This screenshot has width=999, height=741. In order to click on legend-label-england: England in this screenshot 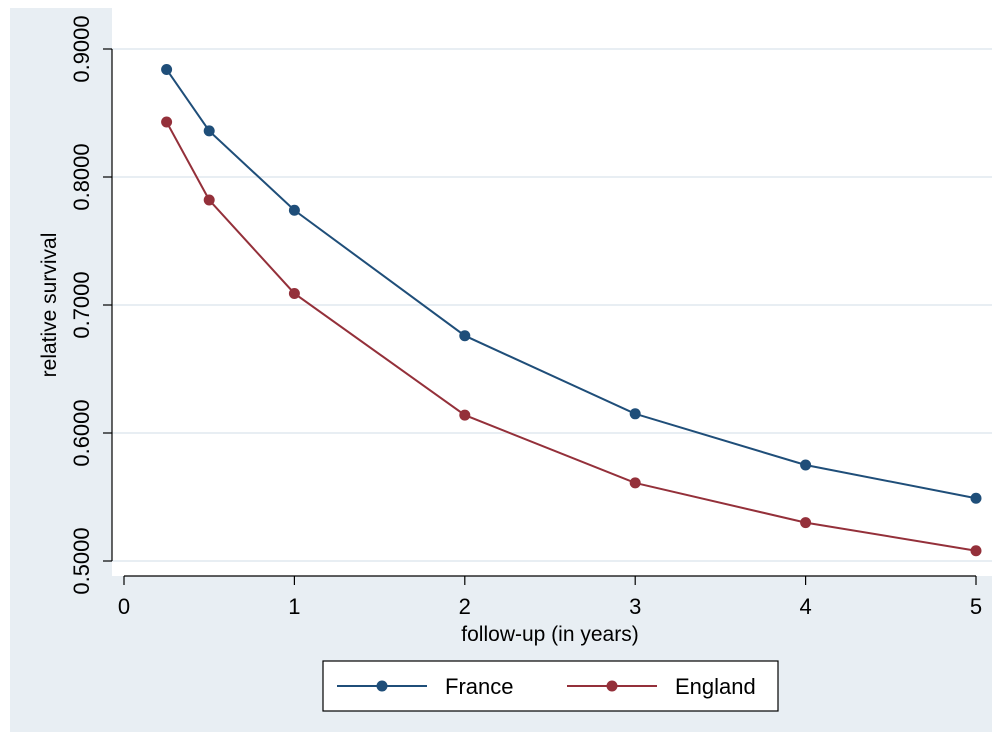, I will do `click(715, 686)`.